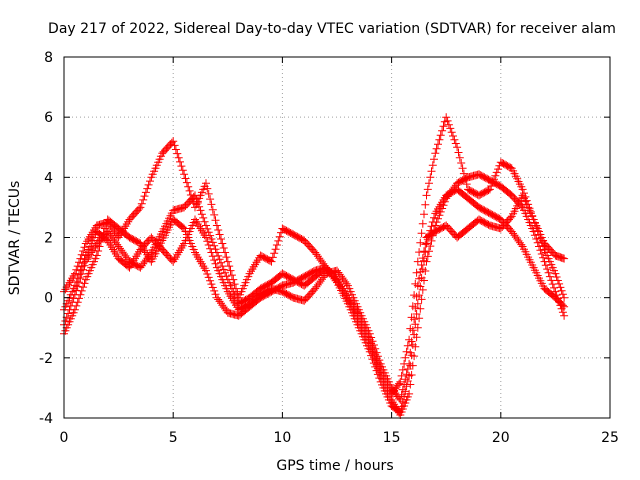 Image resolution: width=640 pixels, height=480 pixels. Describe the element at coordinates (334, 466) in the screenshot. I see `x-axis-label: GPS time / hours` at that location.